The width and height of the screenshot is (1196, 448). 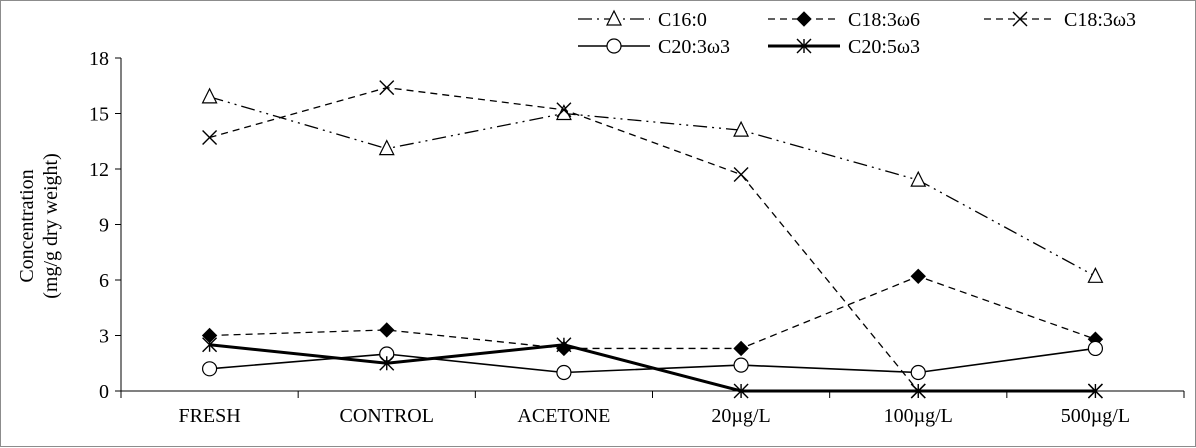 I want to click on x-tick-label: 500µg/L, so click(x=1095, y=416).